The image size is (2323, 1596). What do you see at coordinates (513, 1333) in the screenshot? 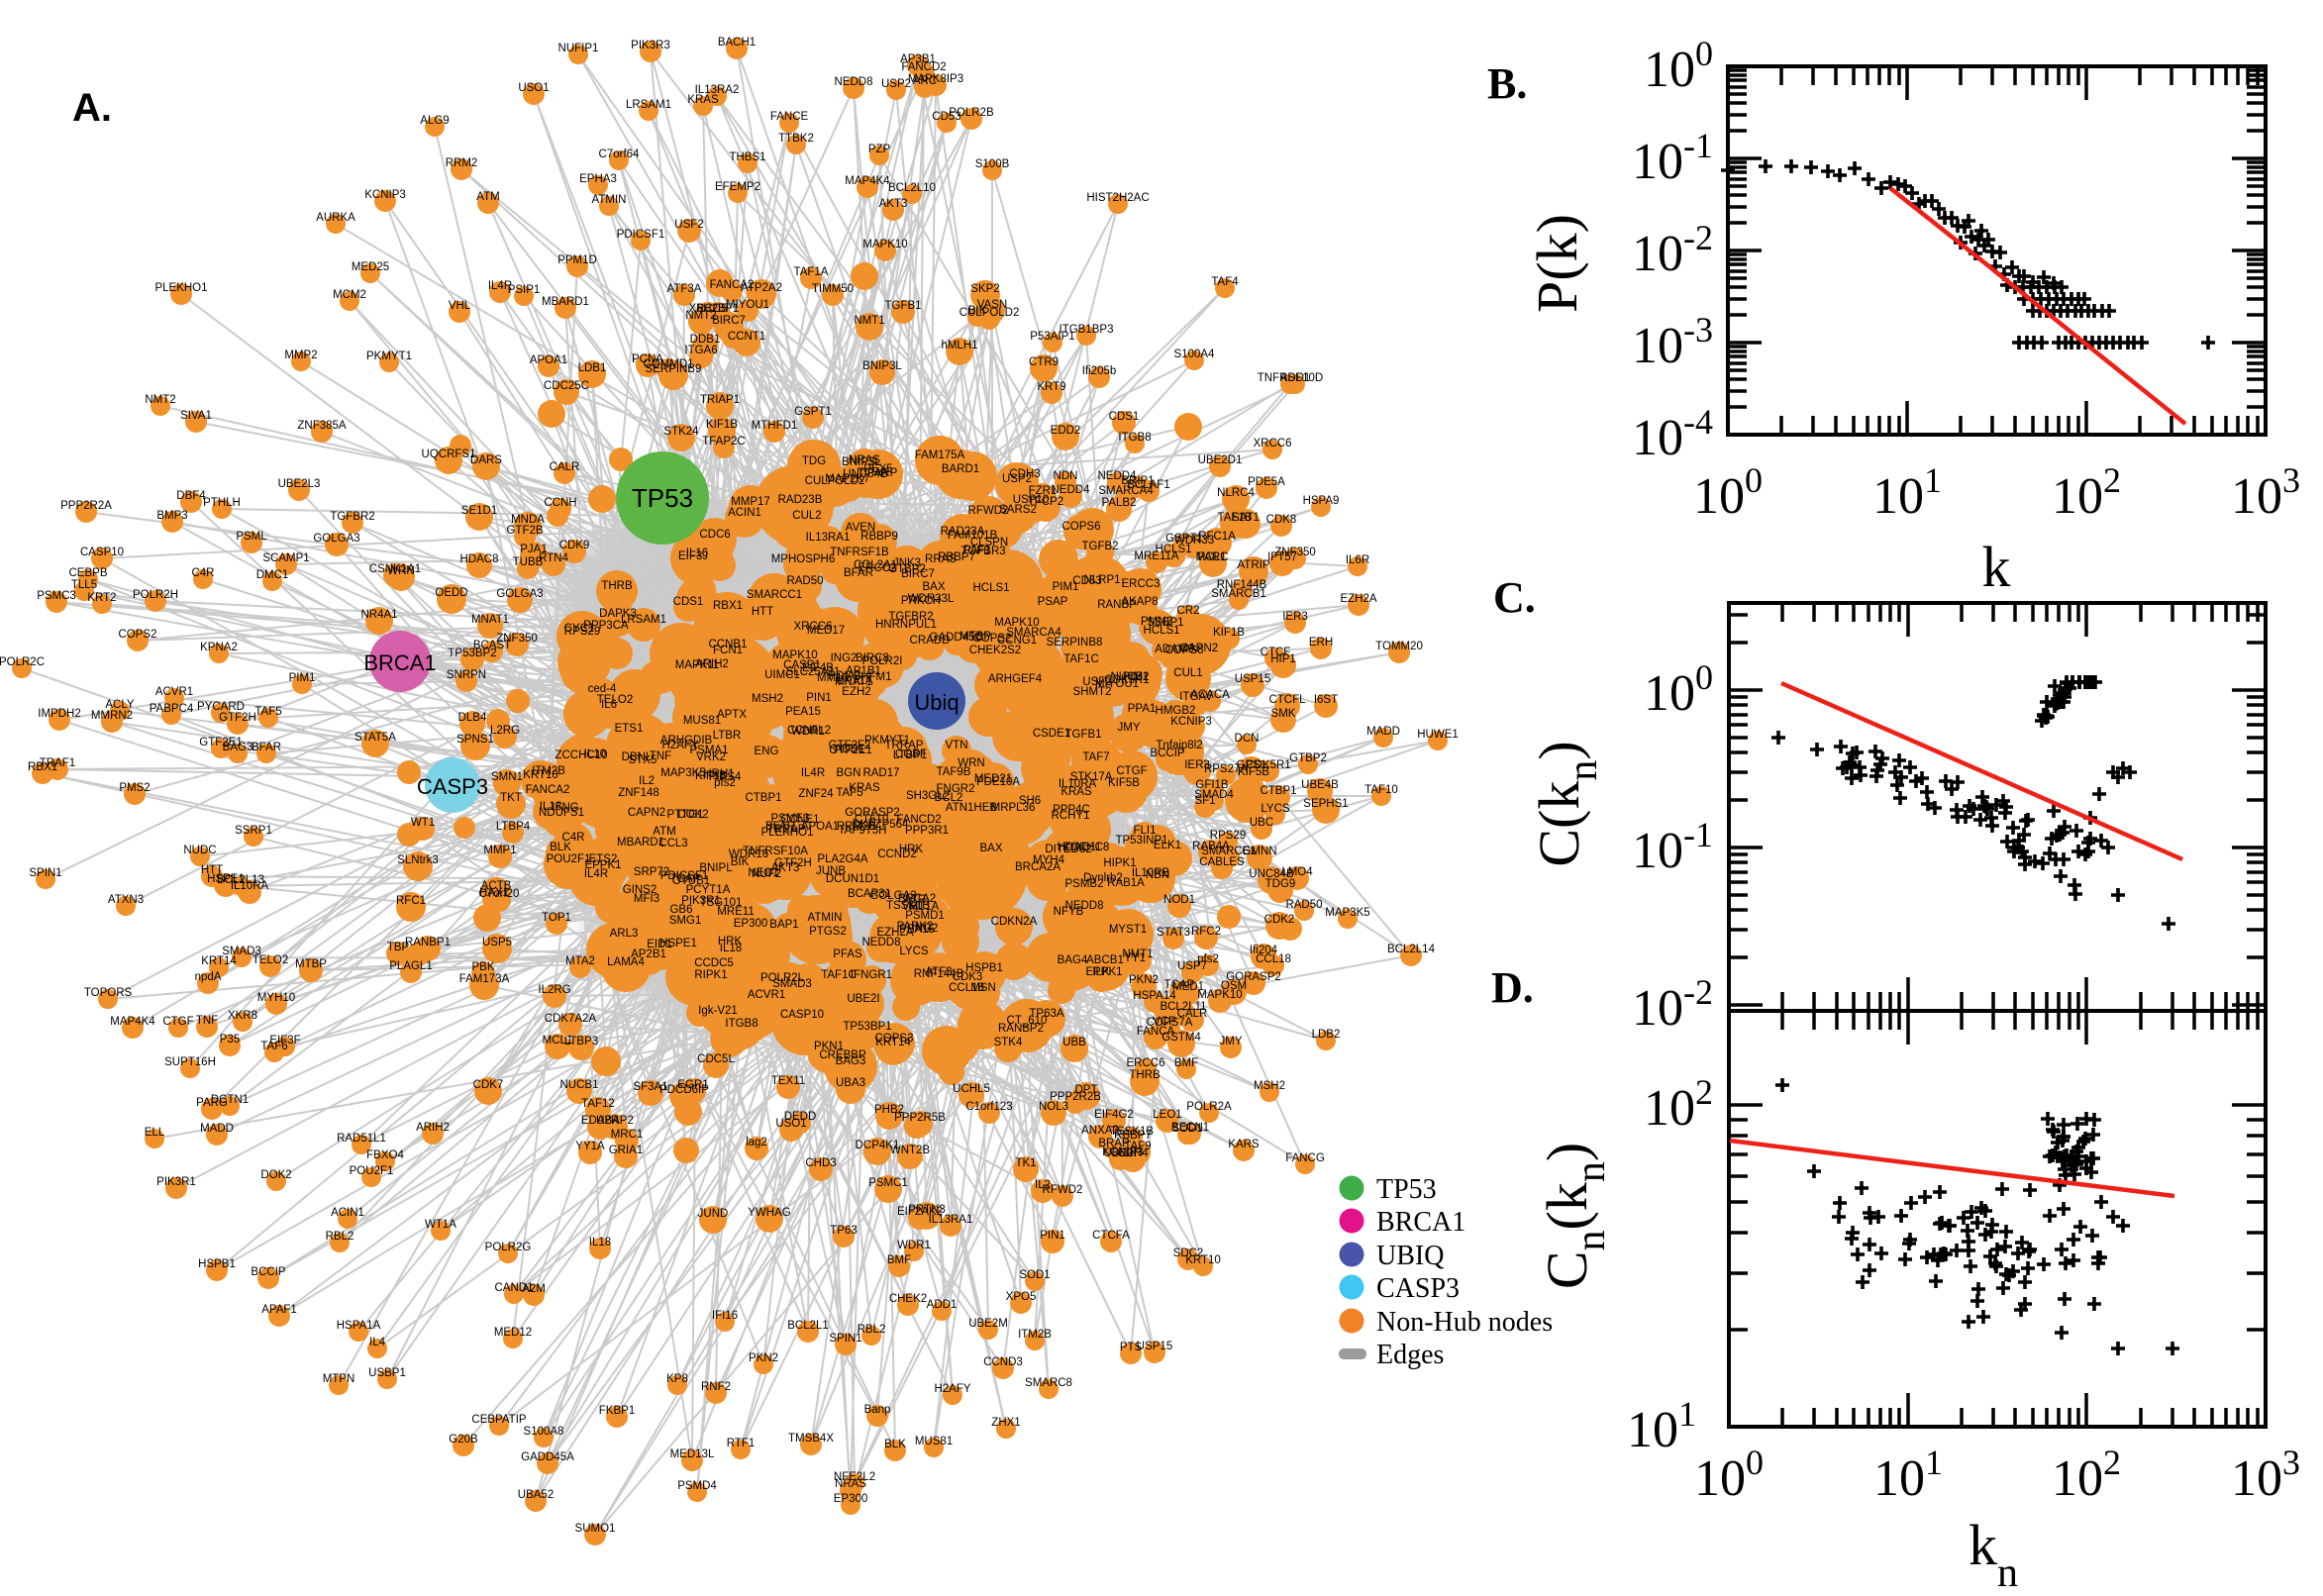
I see `svg-text: MED12` at bounding box center [513, 1333].